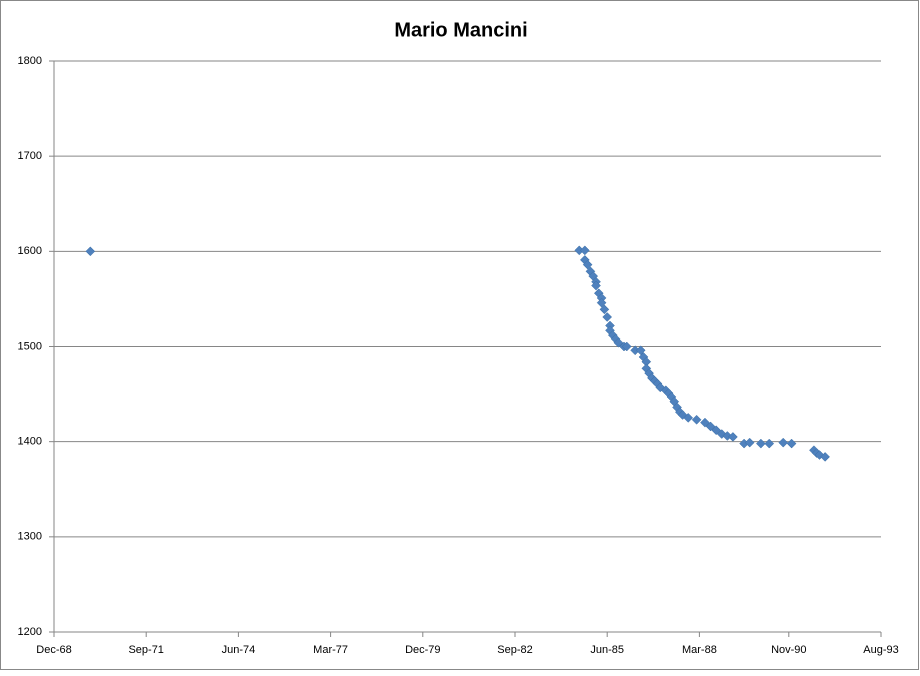 This screenshot has height=676, width=920. What do you see at coordinates (30, 442) in the screenshot?
I see `y-tick-label: 1400` at bounding box center [30, 442].